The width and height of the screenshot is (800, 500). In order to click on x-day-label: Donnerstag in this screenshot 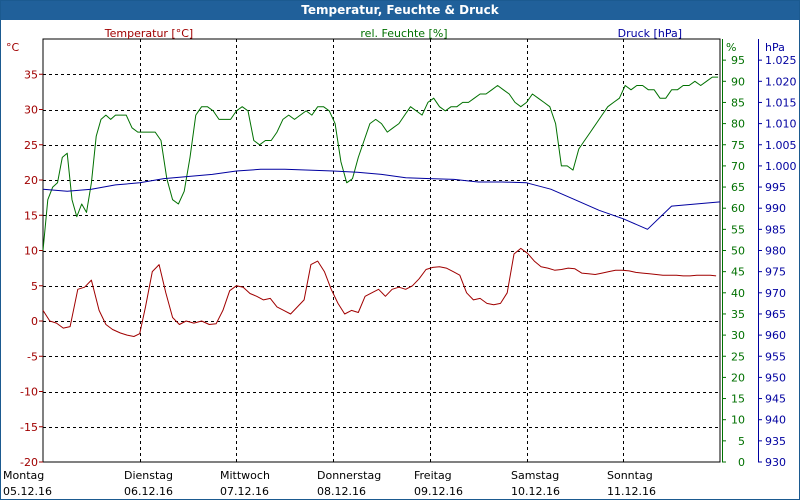, I will do `click(349, 475)`.